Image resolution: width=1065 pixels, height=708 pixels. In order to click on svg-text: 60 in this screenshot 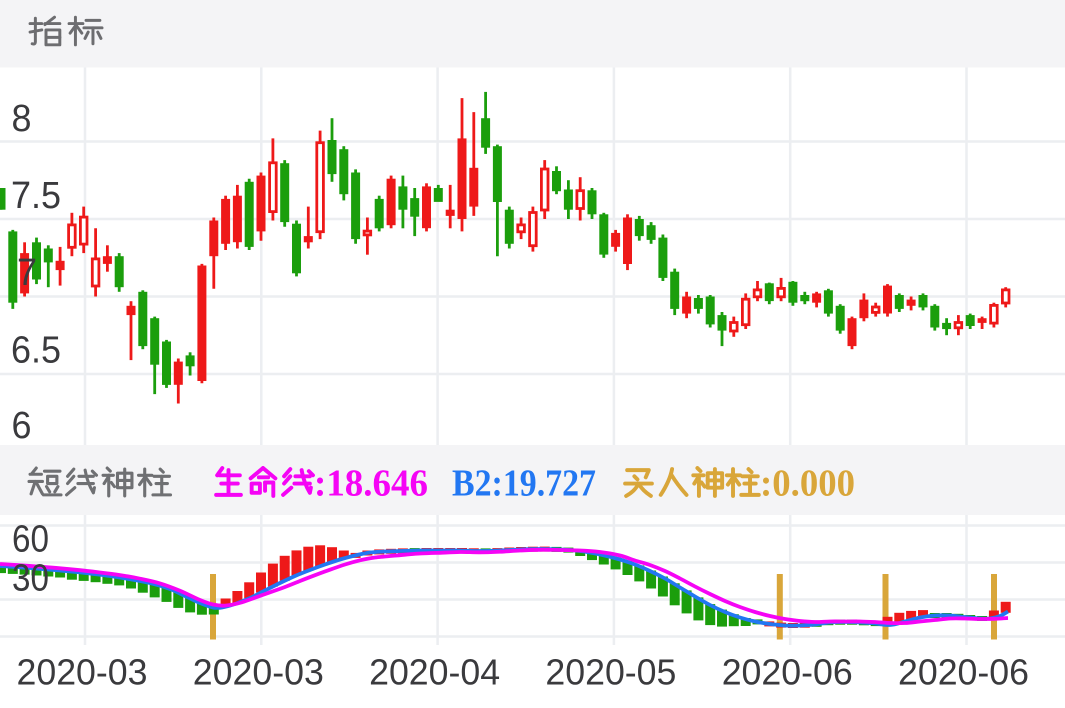, I will do `click(30, 539)`.